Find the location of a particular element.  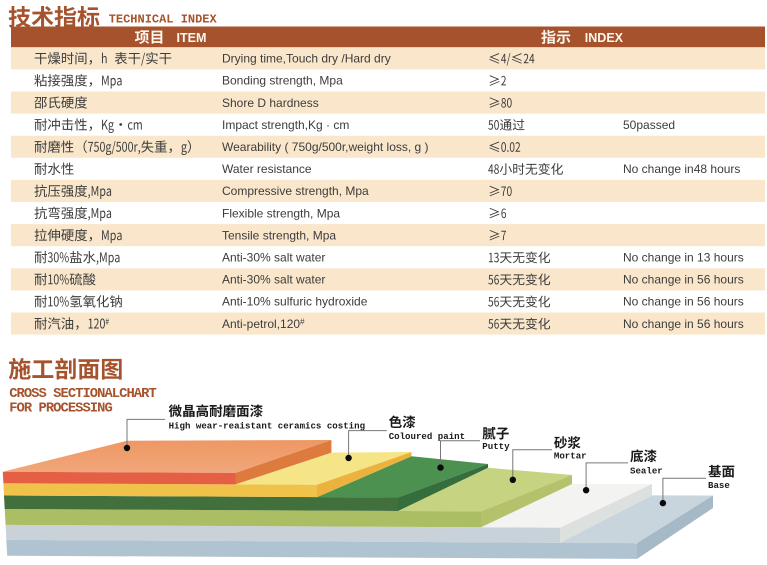

svg-text: Mortar is located at coordinates (570, 455).